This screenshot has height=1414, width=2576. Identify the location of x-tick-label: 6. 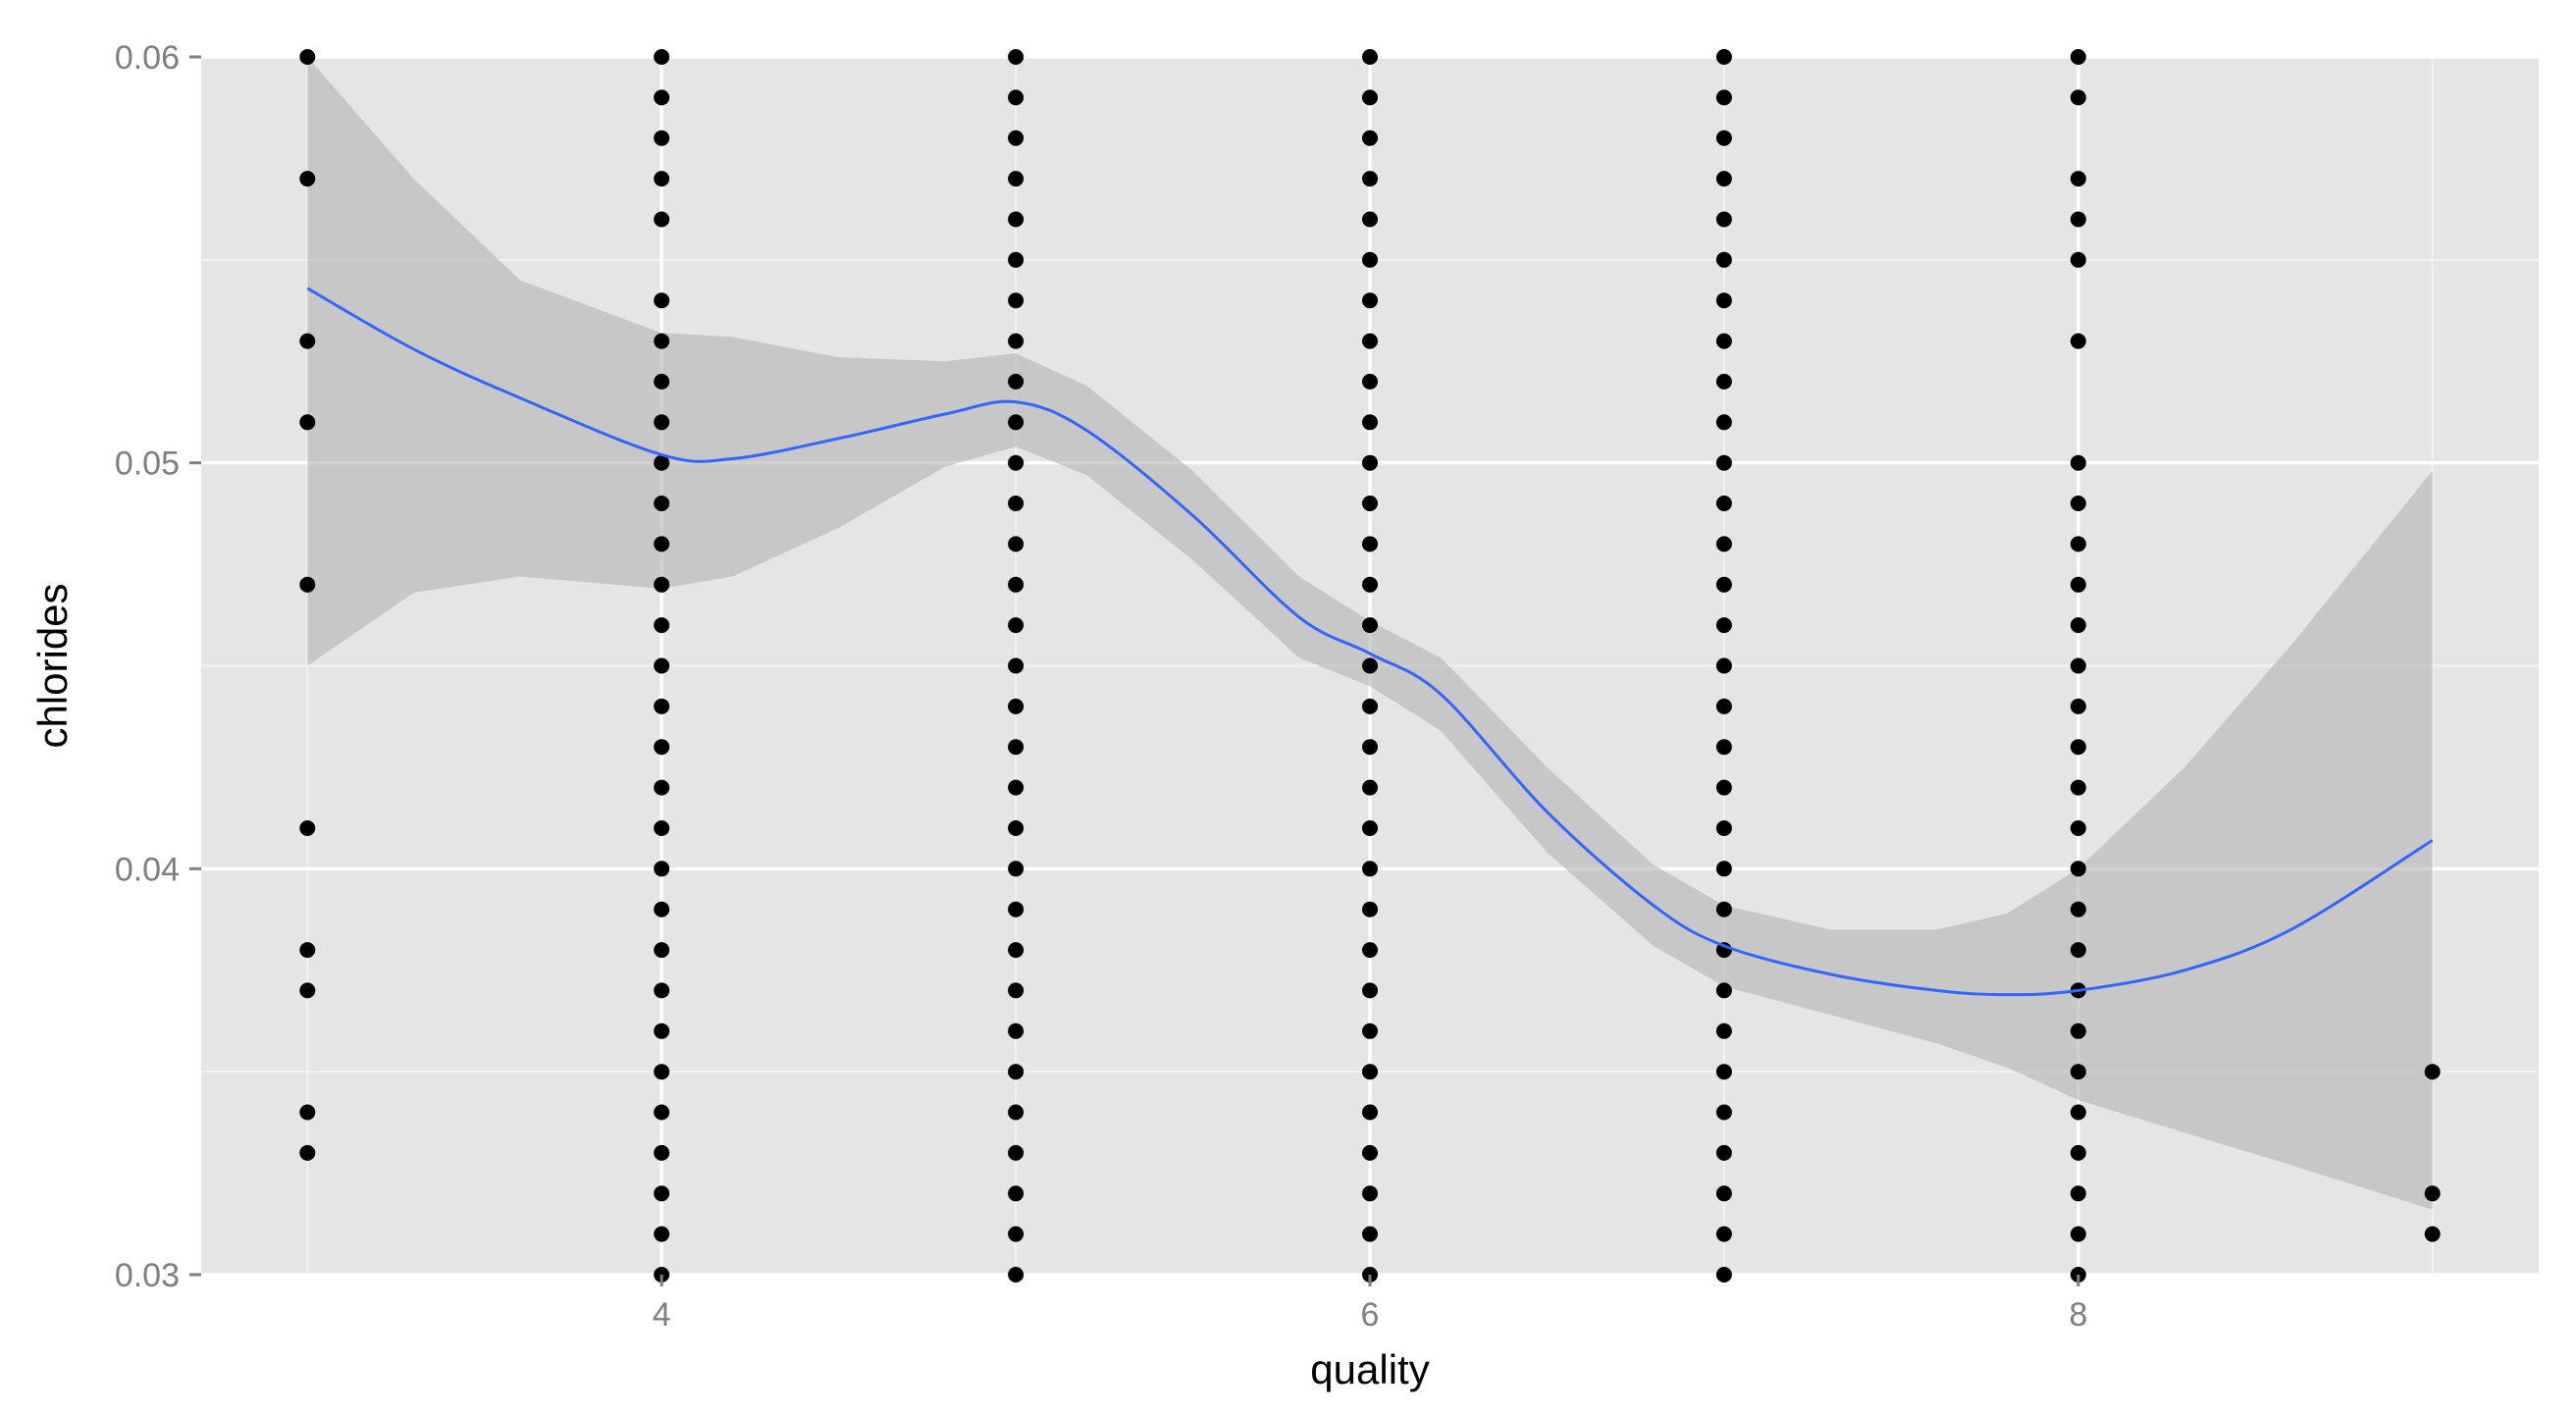
(1370, 1315).